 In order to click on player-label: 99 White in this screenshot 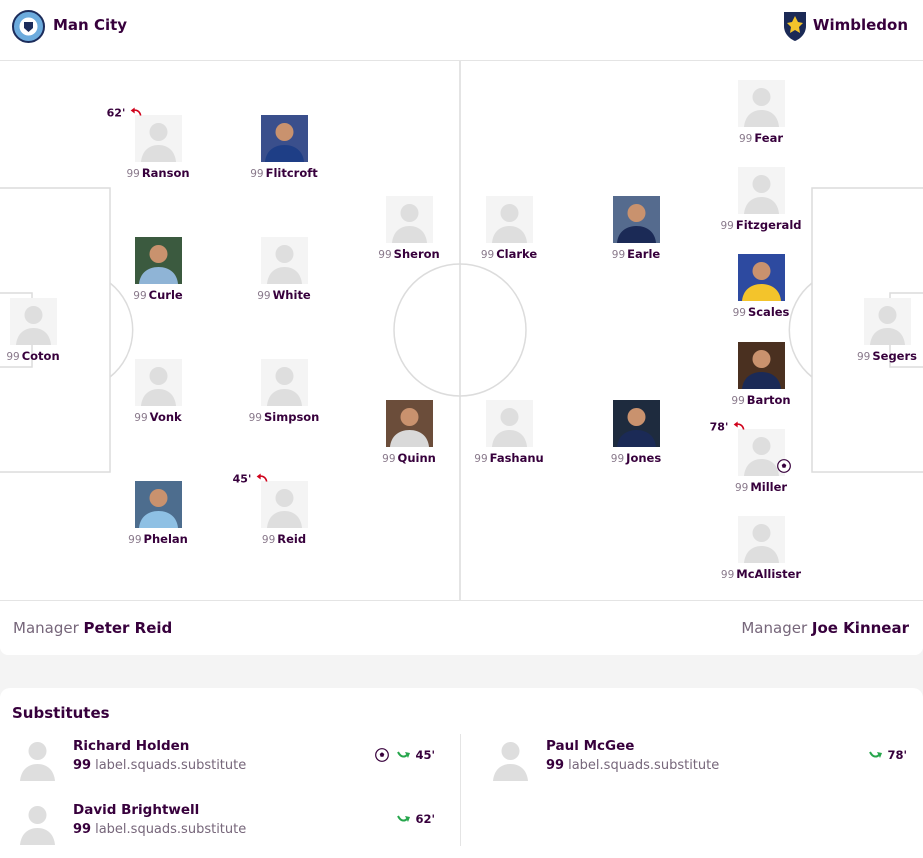, I will do `click(284, 295)`.